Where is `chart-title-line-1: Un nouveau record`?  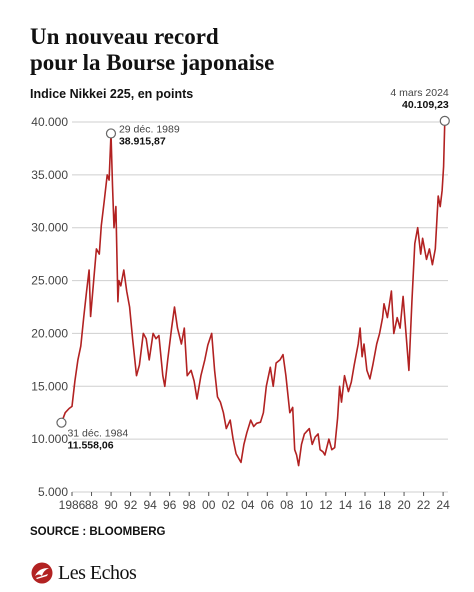 chart-title-line-1: Un nouveau record is located at coordinates (124, 36).